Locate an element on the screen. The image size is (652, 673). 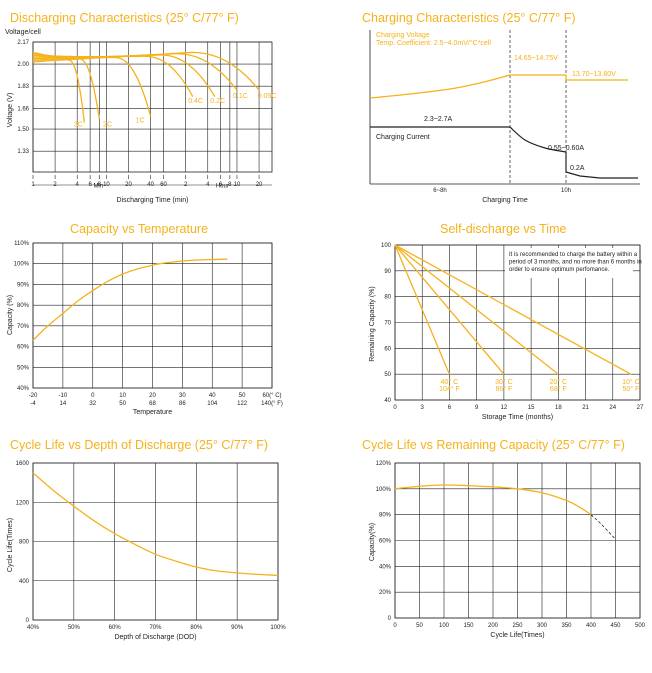
charging-i2: 0.55~0.60A is located at coordinates (566, 148).